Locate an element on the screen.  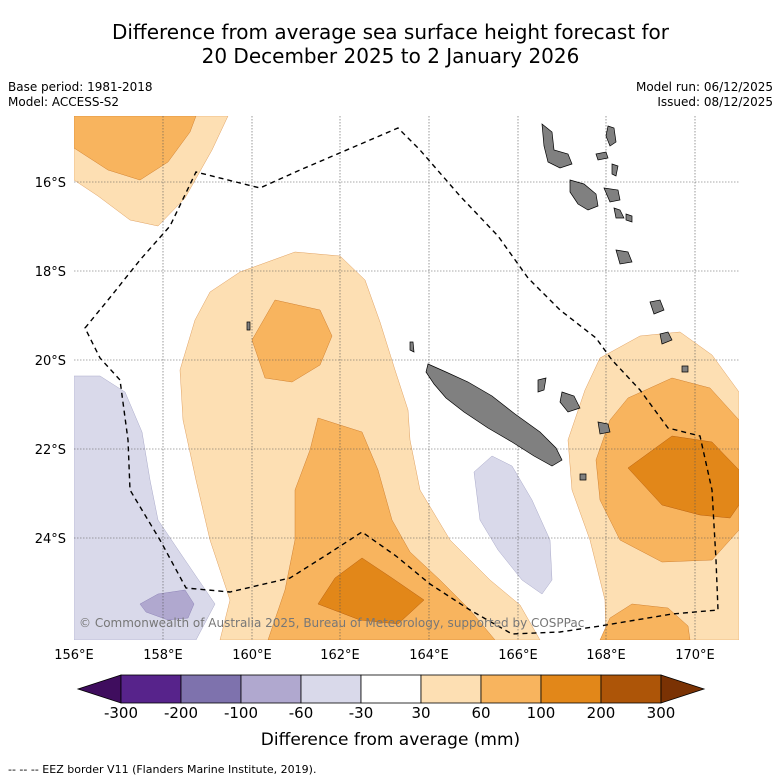
colorbar-tick: 60 is located at coordinates (481, 713).